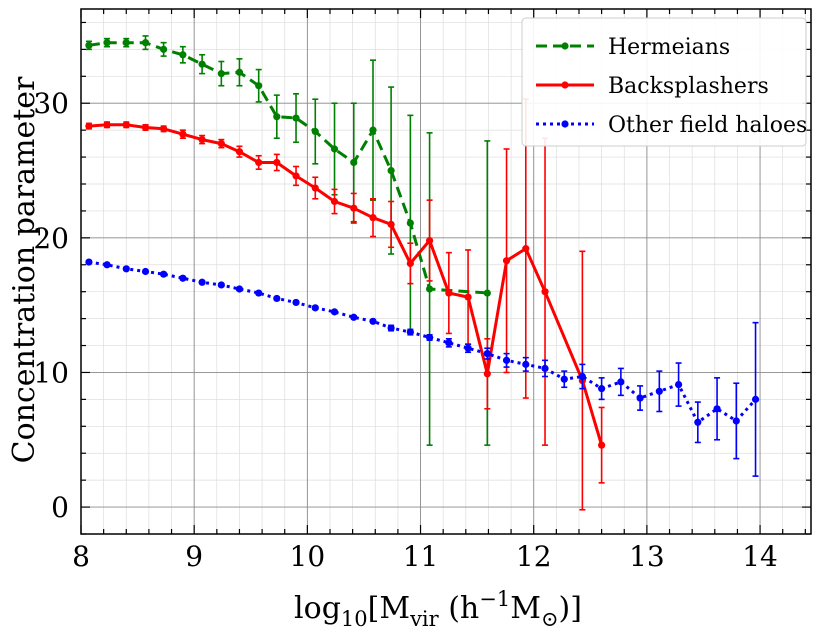  What do you see at coordinates (669, 47) in the screenshot?
I see `legend-label: Hermeians` at bounding box center [669, 47].